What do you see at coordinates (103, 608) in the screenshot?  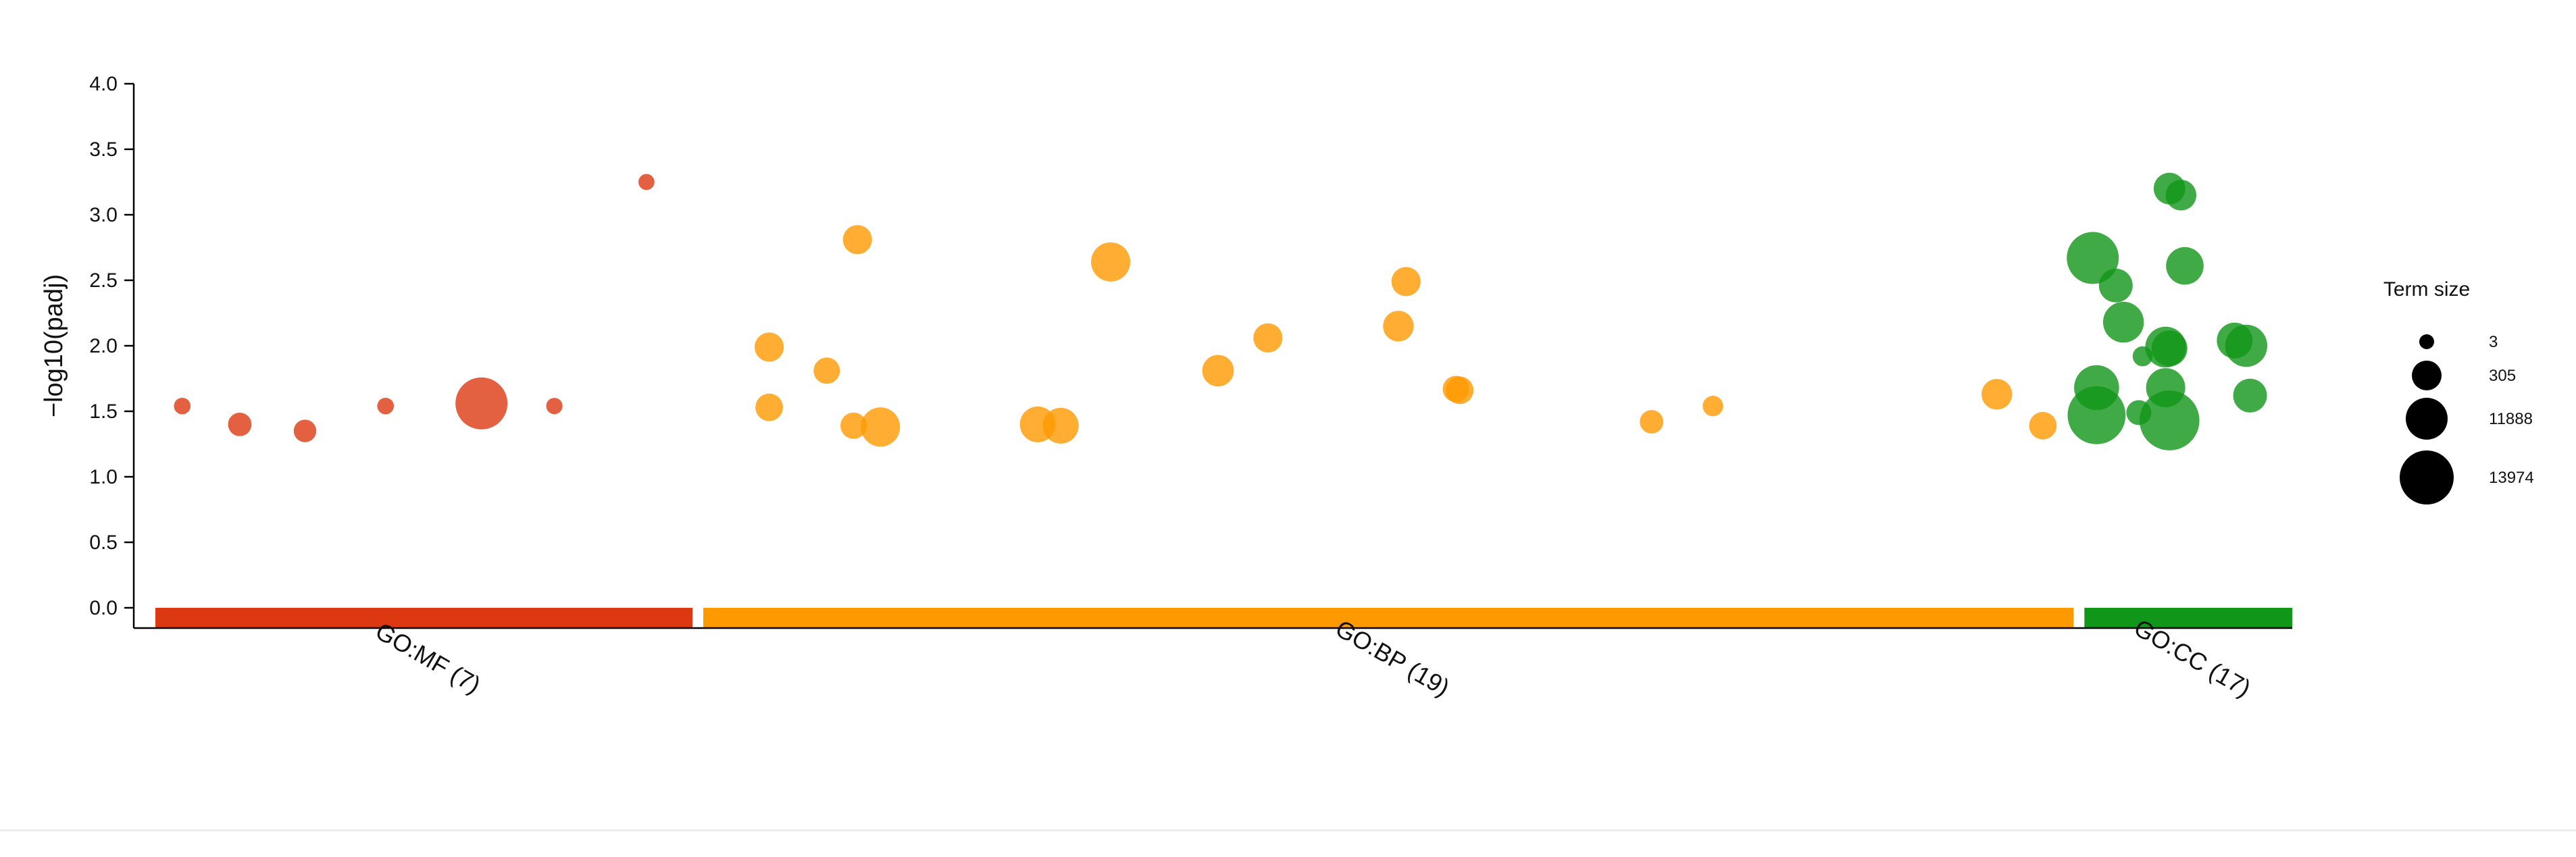 I see `y-tick-label: 0.0` at bounding box center [103, 608].